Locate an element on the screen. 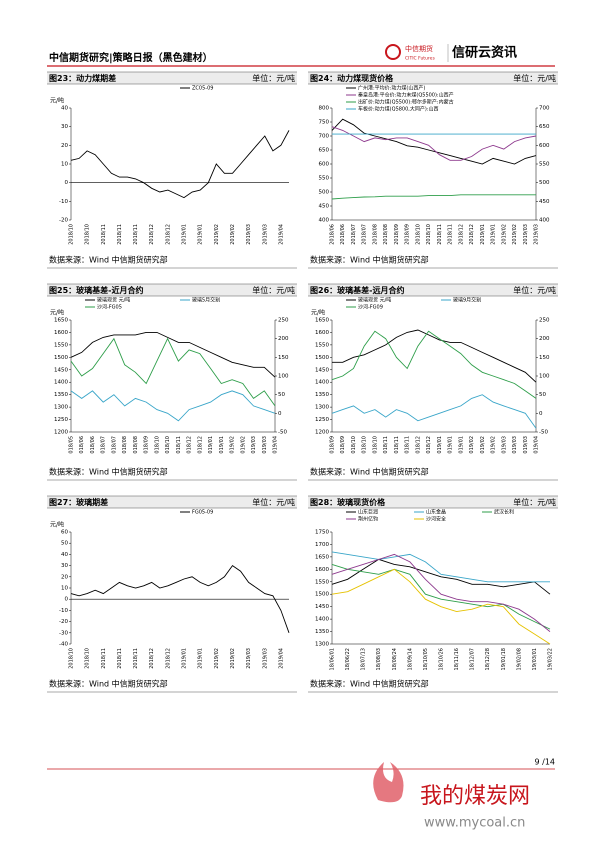 The image size is (595, 842). y-tick-label: 800 is located at coordinates (324, 109).